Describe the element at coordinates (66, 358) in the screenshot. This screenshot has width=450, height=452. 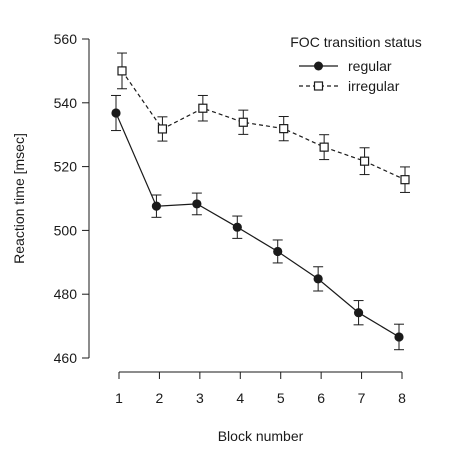
I see `y-tick-label: 460` at that location.